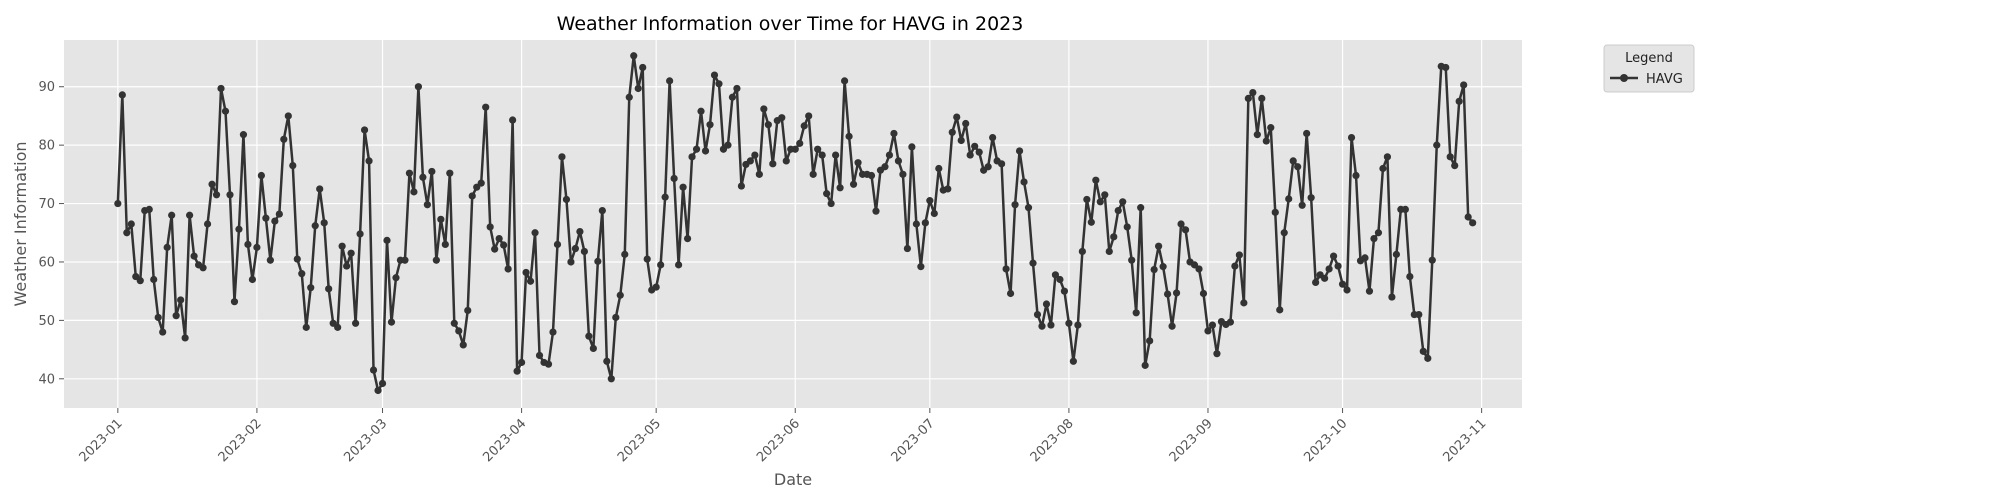 The image size is (2000, 500). Describe the element at coordinates (1191, 440) in the screenshot. I see `x-tick-label: 2023-09` at that location.